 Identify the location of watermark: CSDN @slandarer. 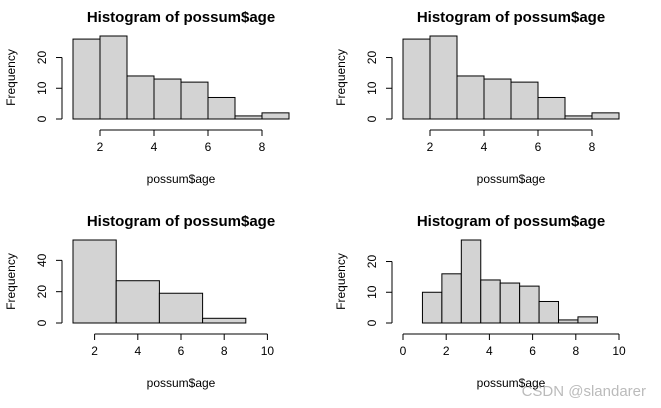
(584, 391).